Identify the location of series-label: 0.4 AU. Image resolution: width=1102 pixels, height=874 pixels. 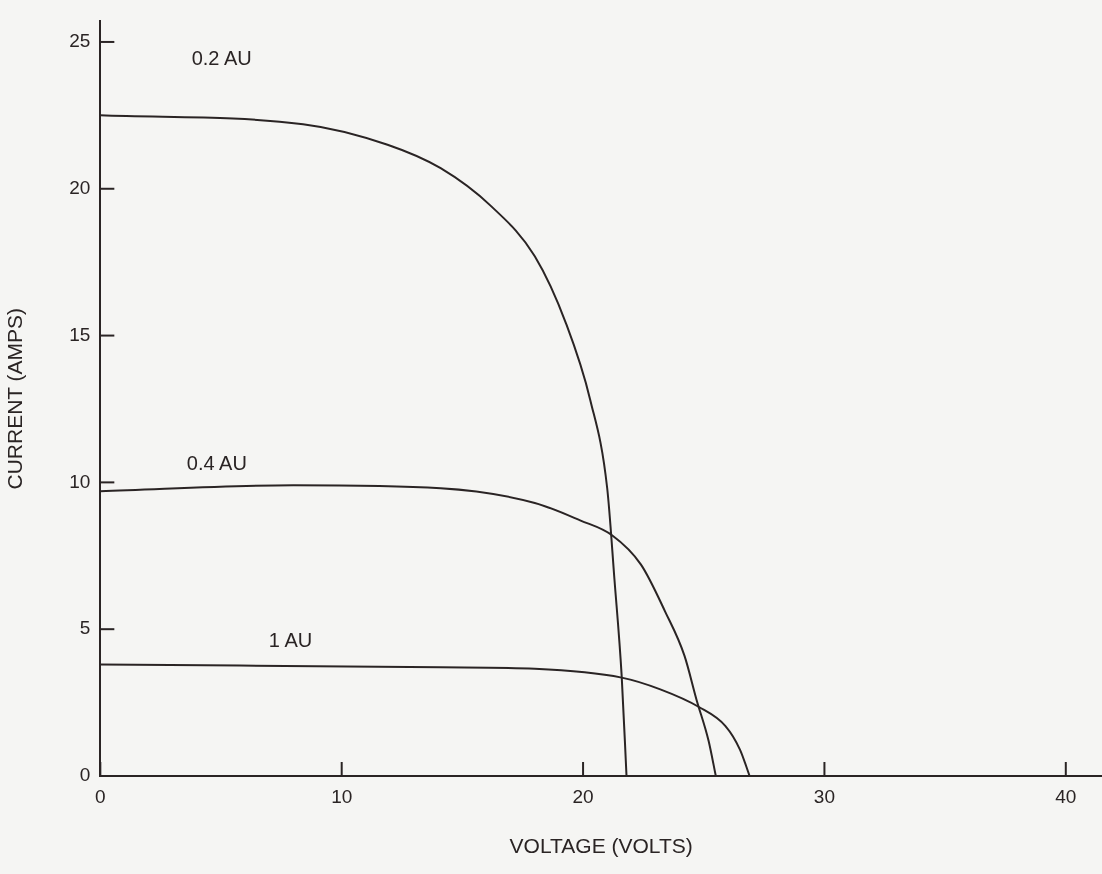
(216, 462).